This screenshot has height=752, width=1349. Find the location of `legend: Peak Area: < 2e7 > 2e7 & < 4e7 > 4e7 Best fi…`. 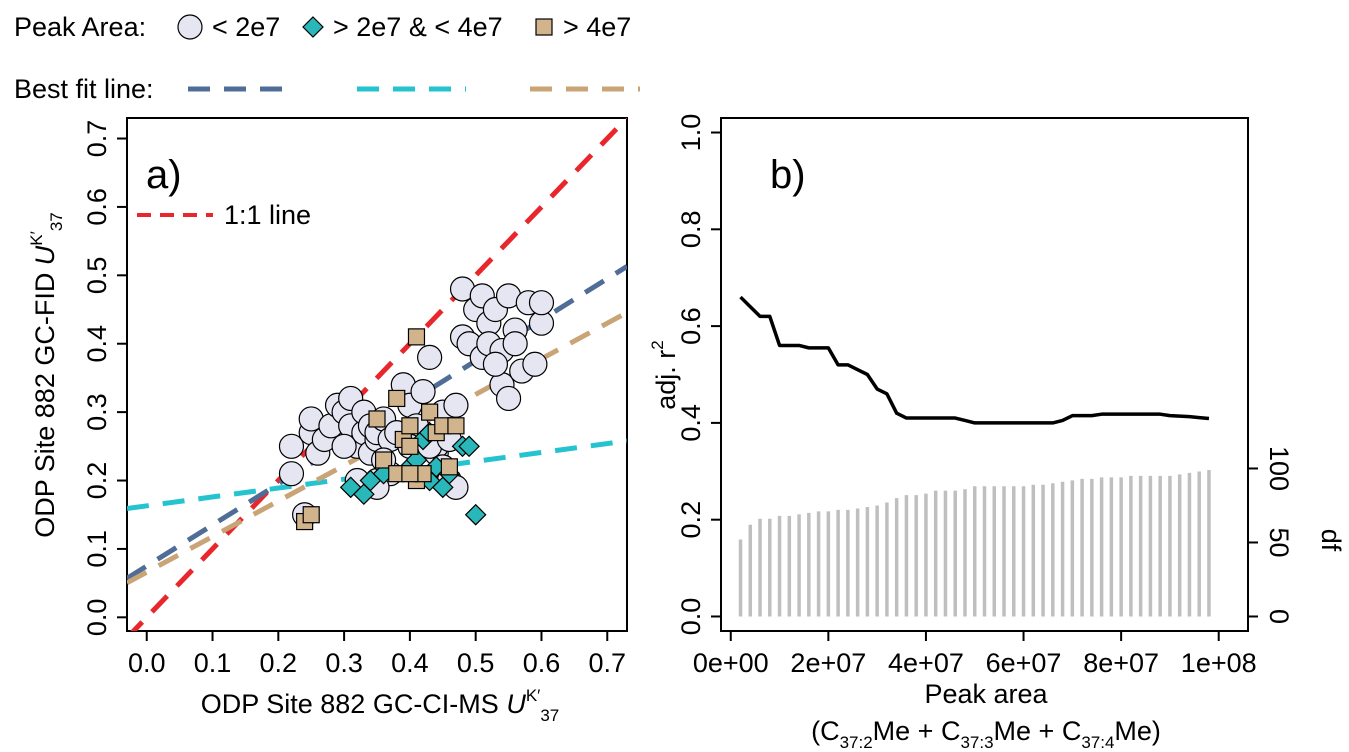

legend: Peak Area: < 2e7 > 2e7 & < 4e7 > 4e7 Best fi… is located at coordinates (327, 58).